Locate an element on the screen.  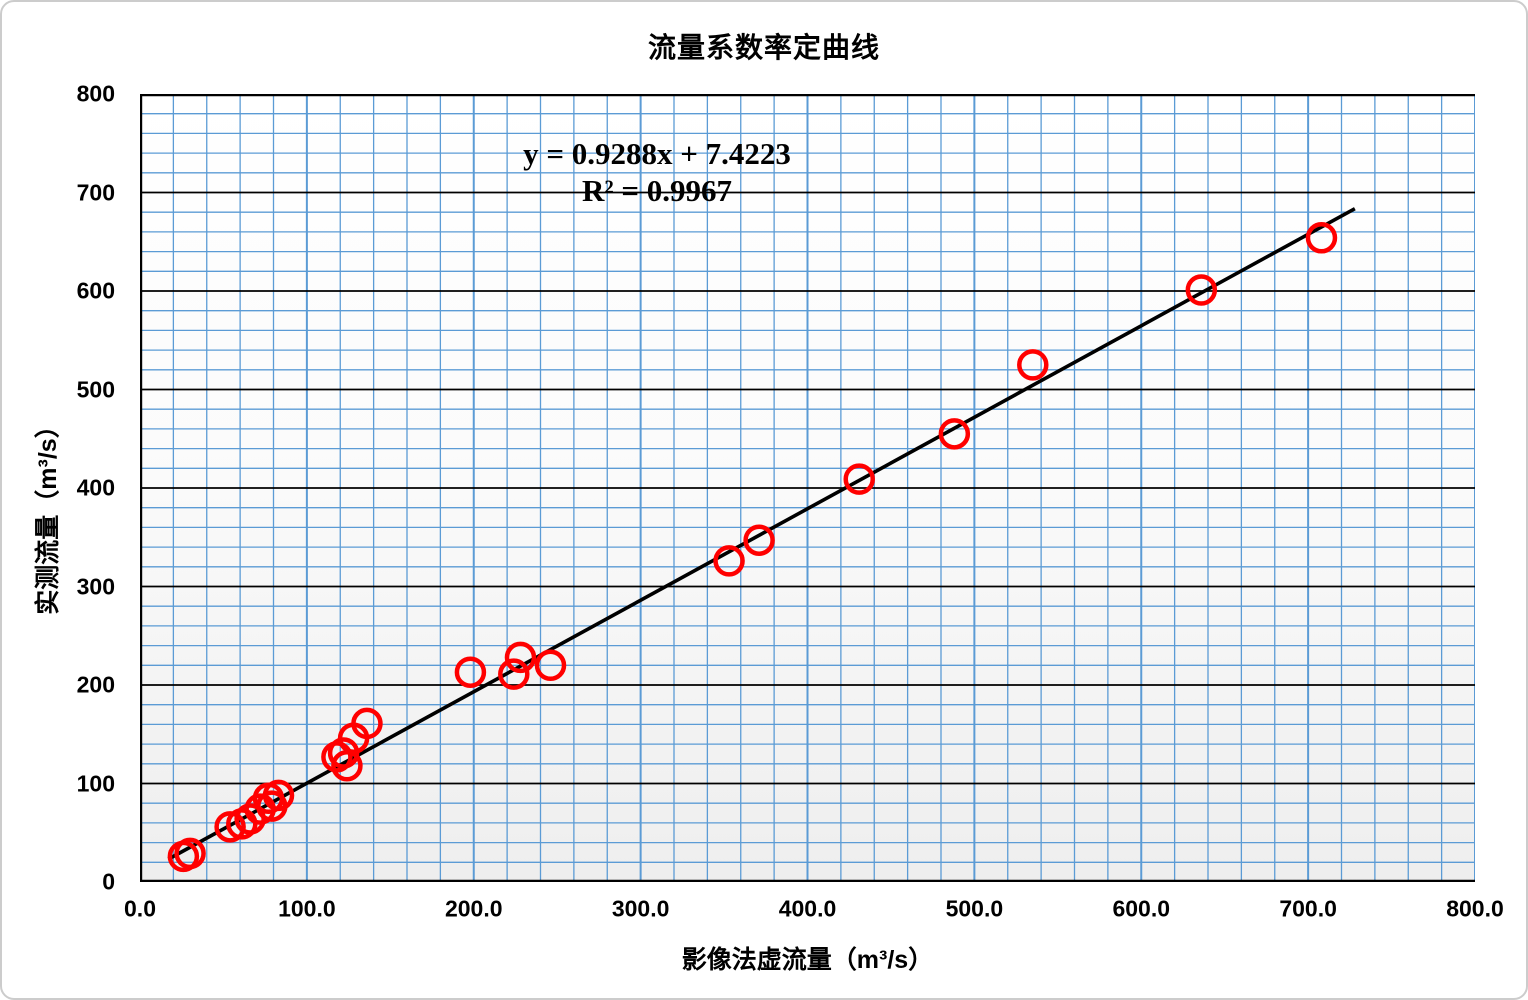
y-tick-label: 800 is located at coordinates (95, 93).